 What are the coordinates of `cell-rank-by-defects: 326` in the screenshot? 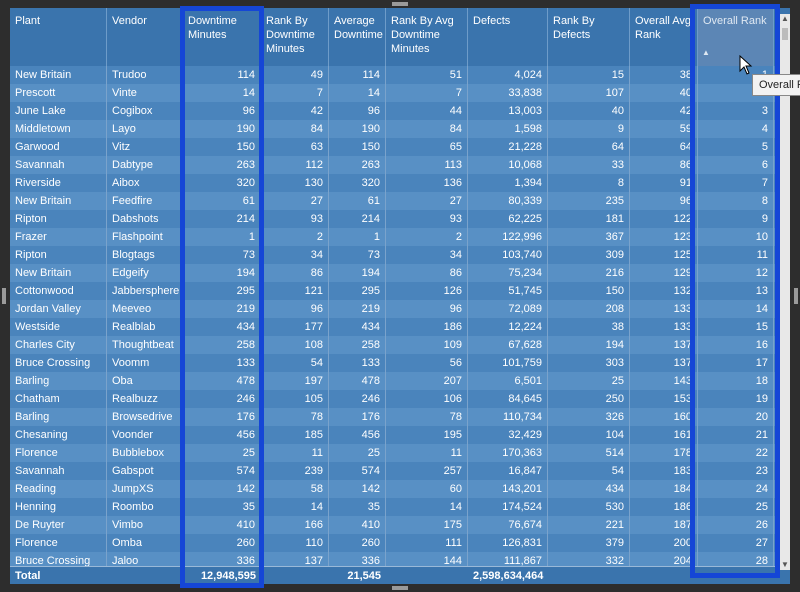 It's located at (589, 417).